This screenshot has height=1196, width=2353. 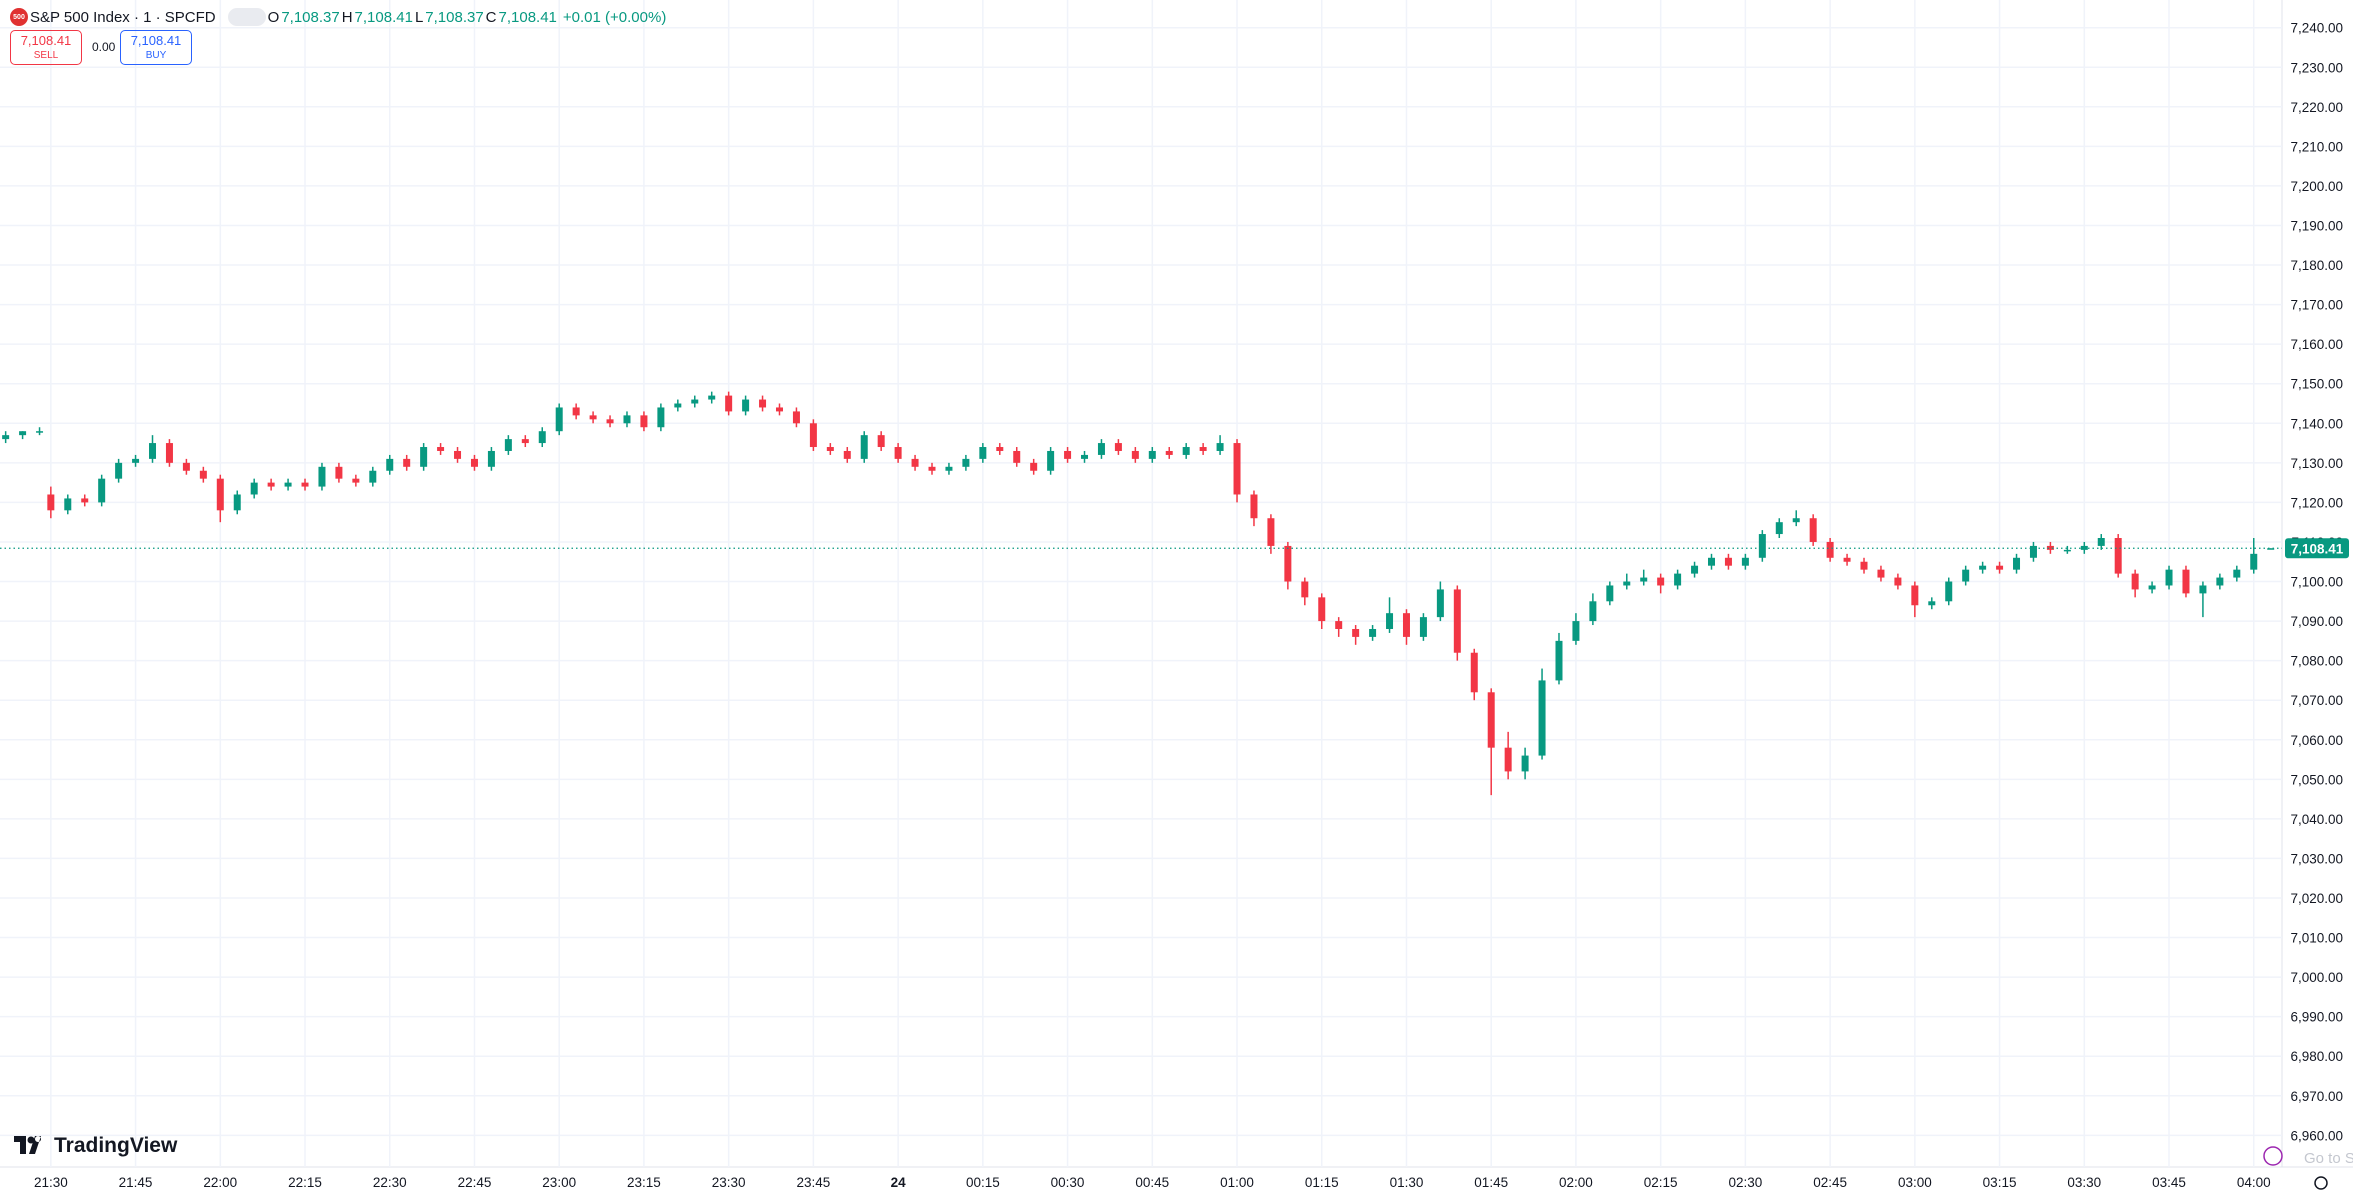 What do you see at coordinates (390, 1182) in the screenshot?
I see `x-tick-label: 22:30` at bounding box center [390, 1182].